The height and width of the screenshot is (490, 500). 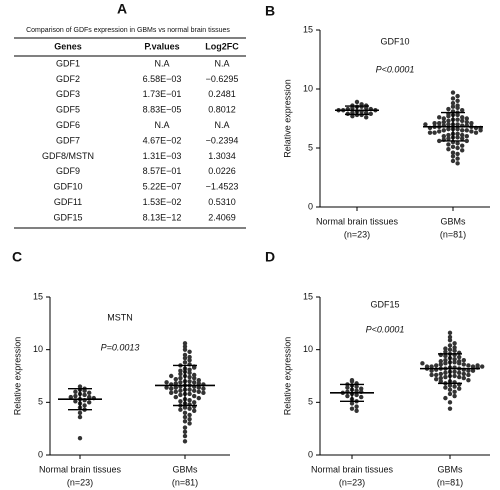 I want to click on p-value: P<0.0001, so click(x=385, y=329).